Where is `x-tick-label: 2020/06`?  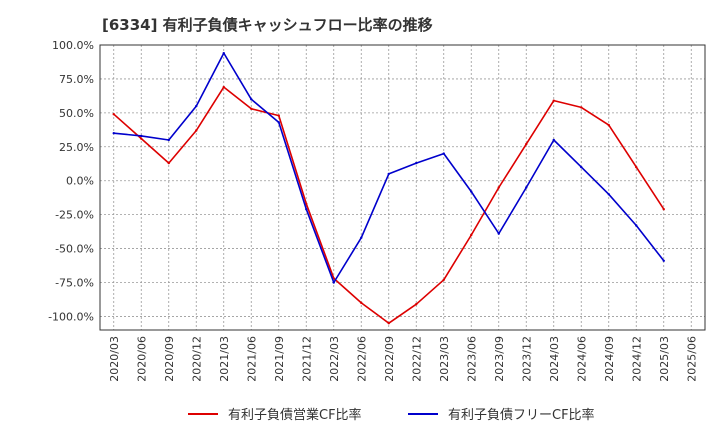
x-tick-label: 2020/06 is located at coordinates (141, 359).